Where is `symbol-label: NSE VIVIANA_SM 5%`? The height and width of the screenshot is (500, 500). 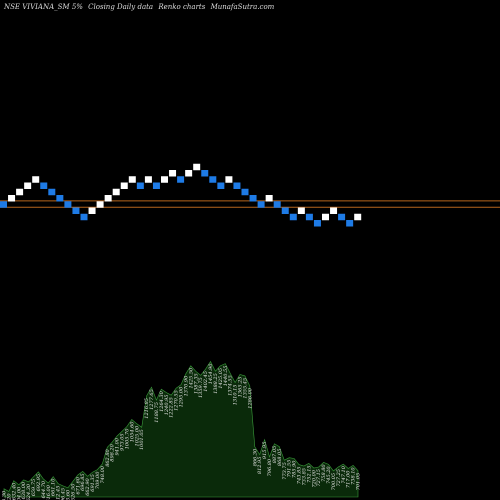 symbol-label: NSE VIVIANA_SM 5% is located at coordinates (43, 7).